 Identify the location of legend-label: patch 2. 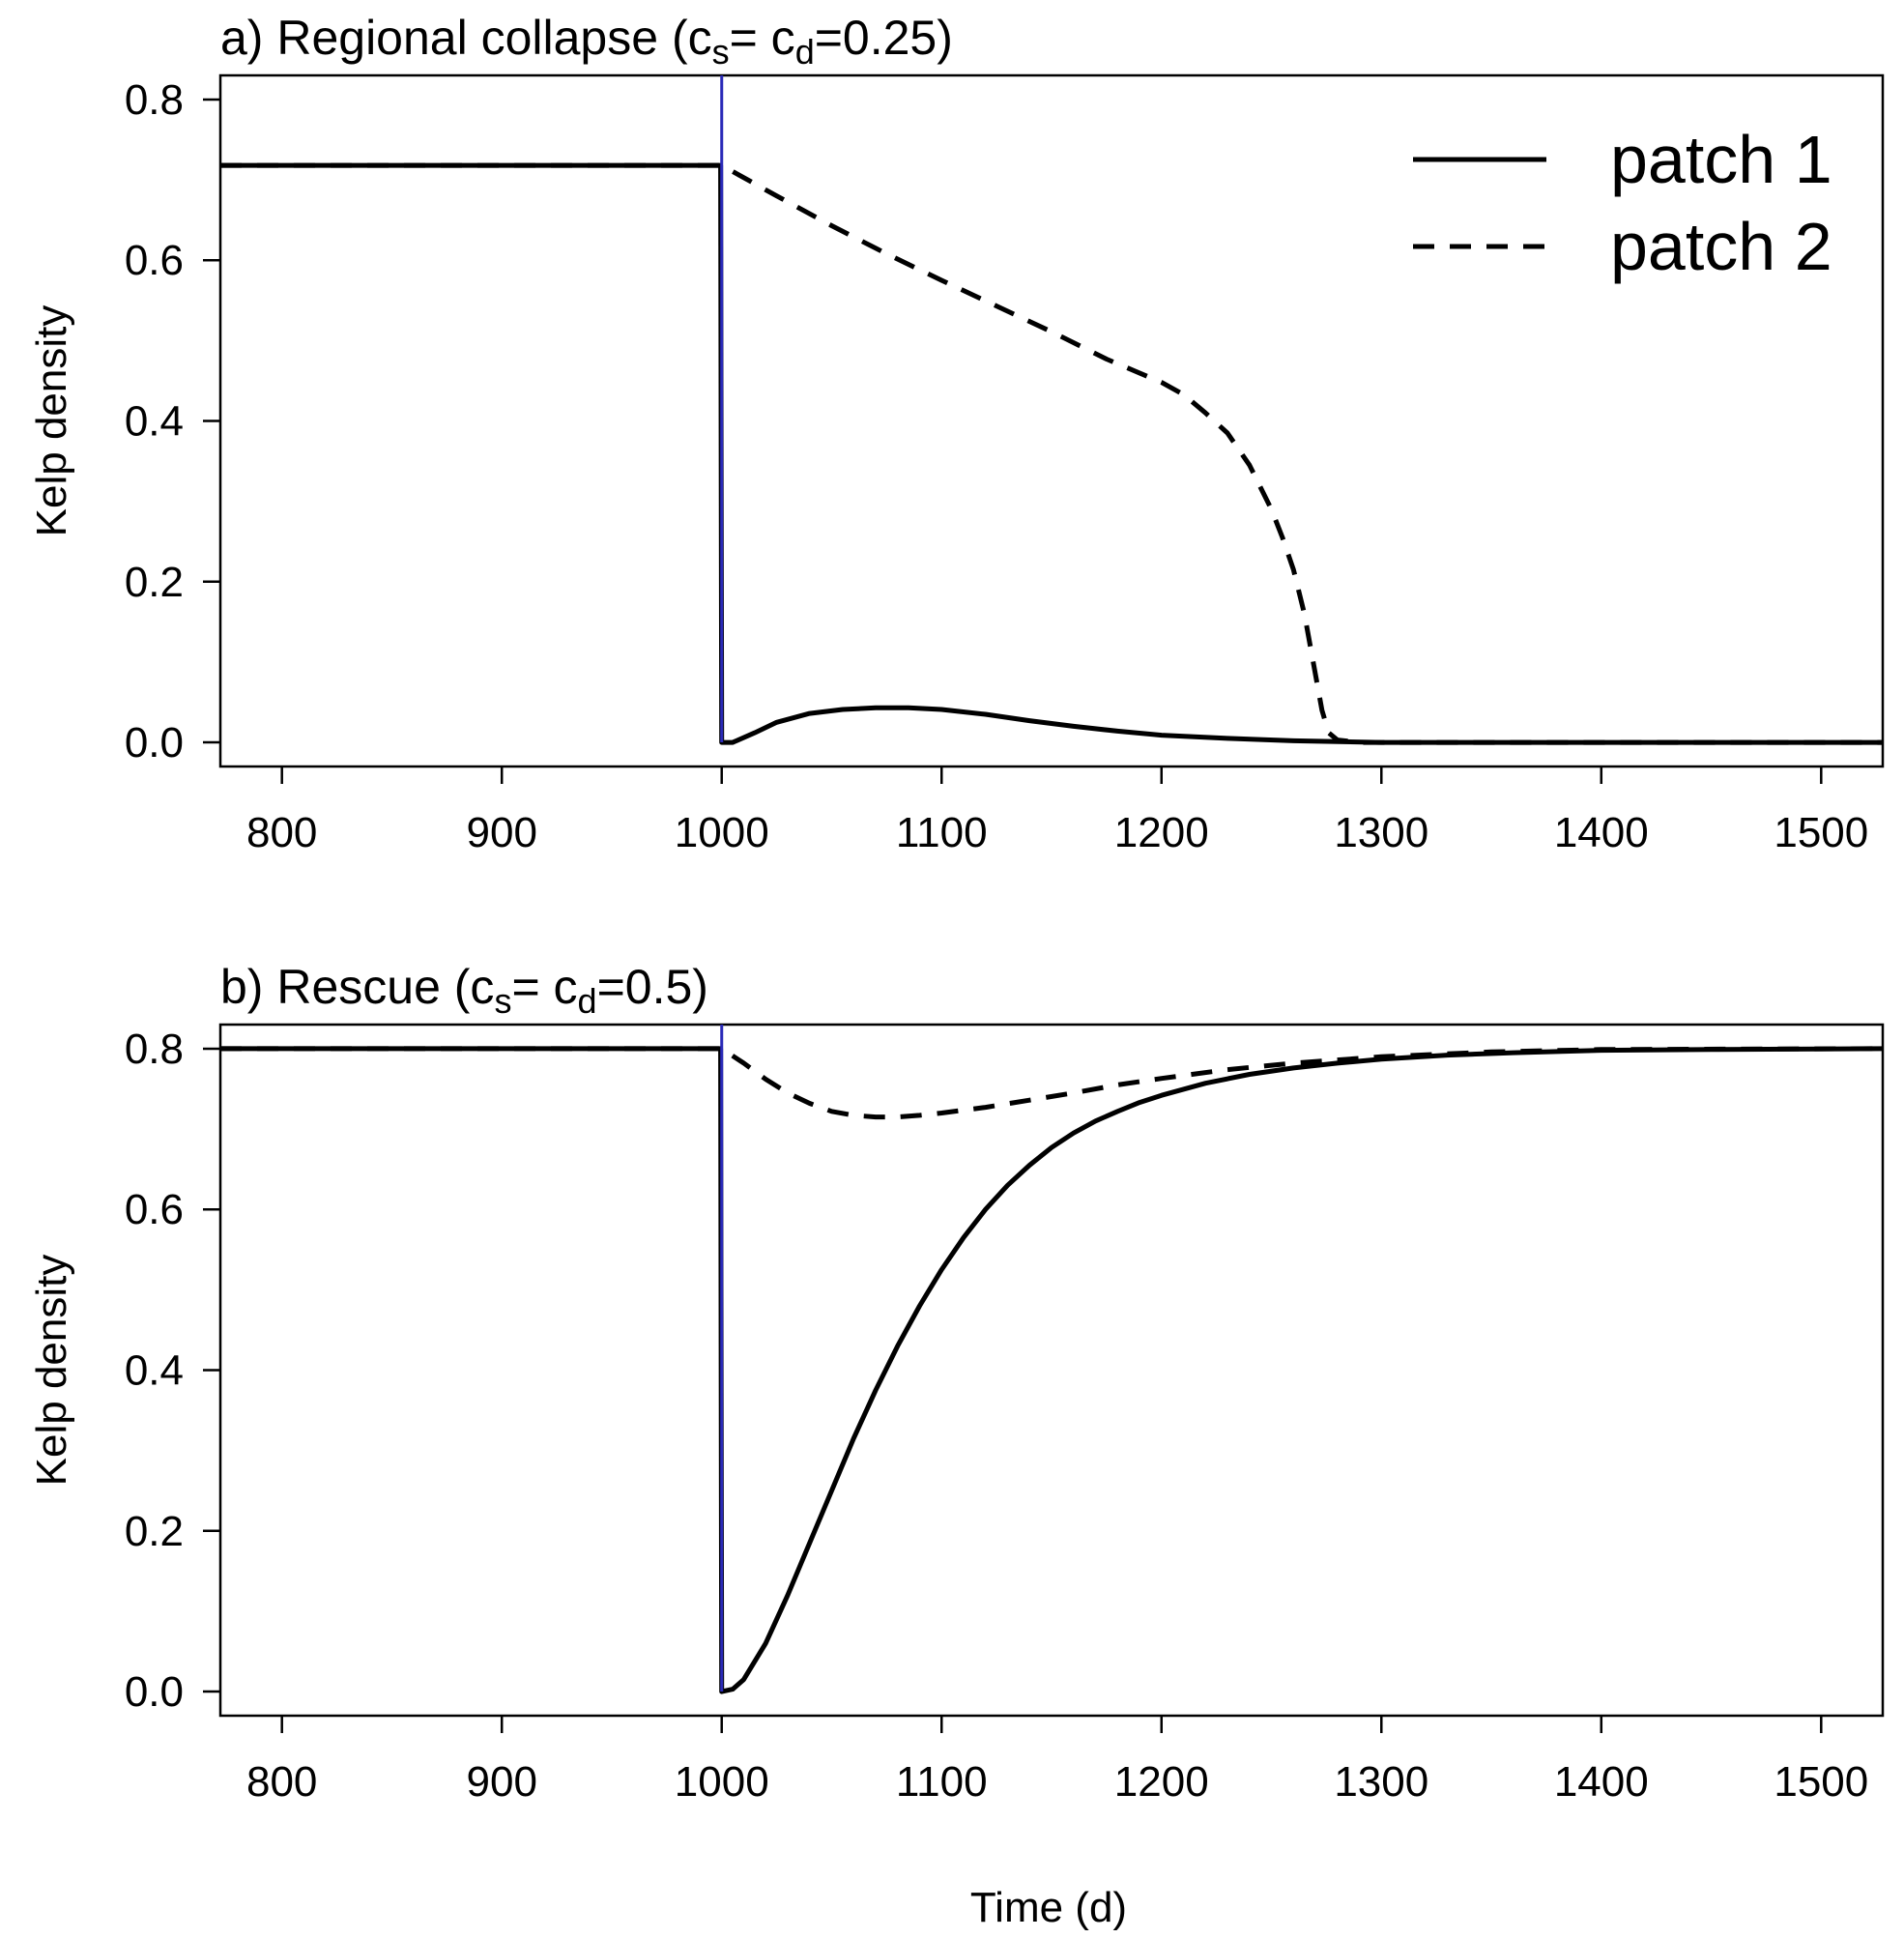
(1721, 246).